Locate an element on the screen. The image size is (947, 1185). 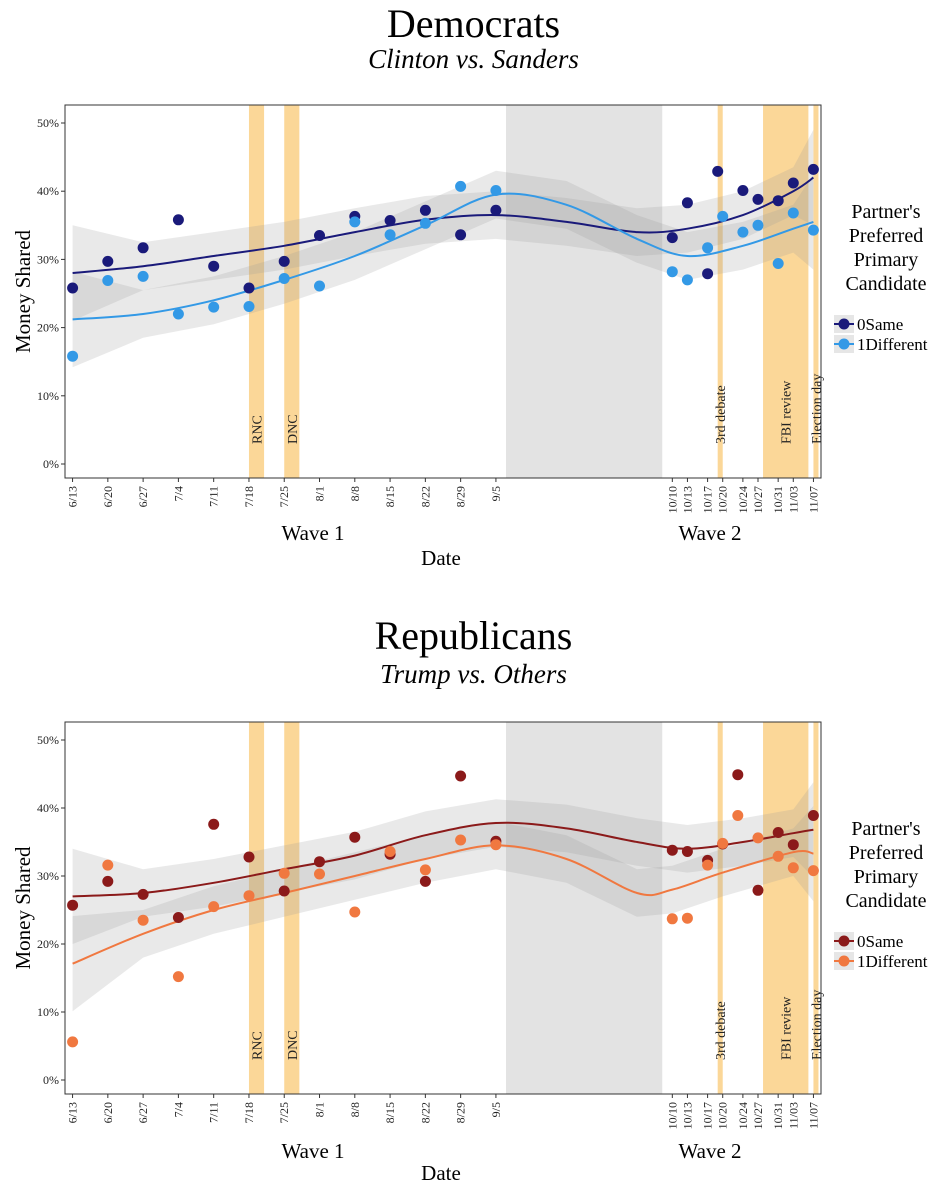
rep-title: Republicans is located at coordinates (473, 635).